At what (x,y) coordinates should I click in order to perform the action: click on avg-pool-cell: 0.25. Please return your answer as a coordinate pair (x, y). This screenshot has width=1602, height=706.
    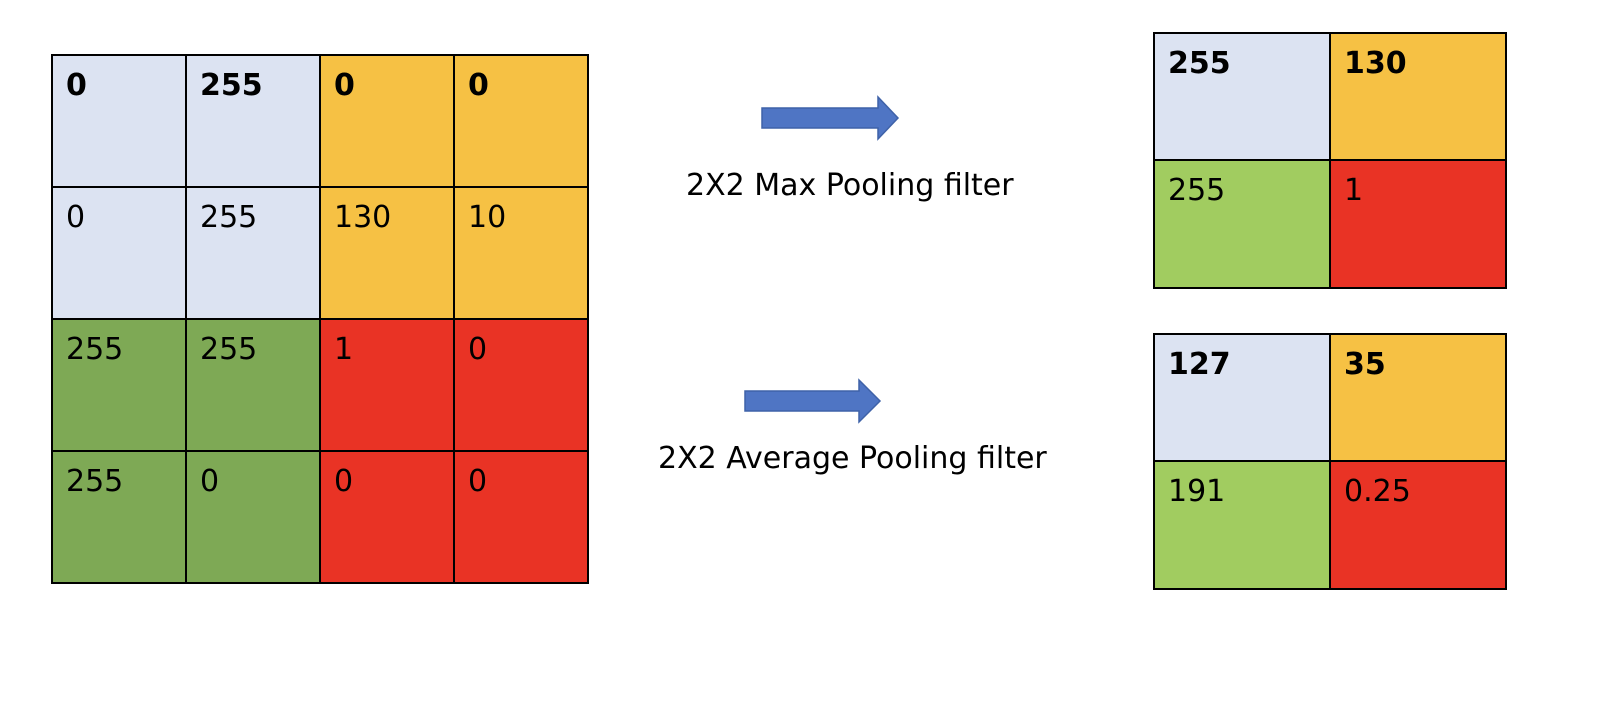
    Looking at the image, I should click on (1419, 526).